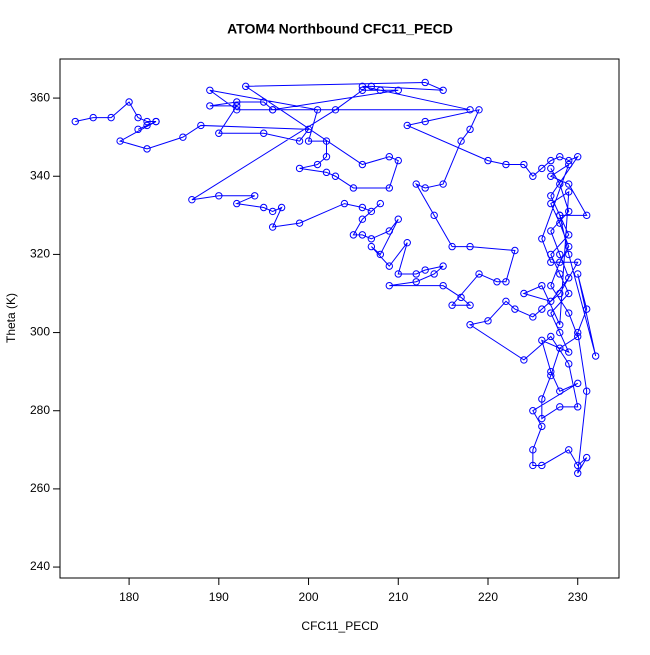  I want to click on y-tick-label: 300, so click(40, 332).